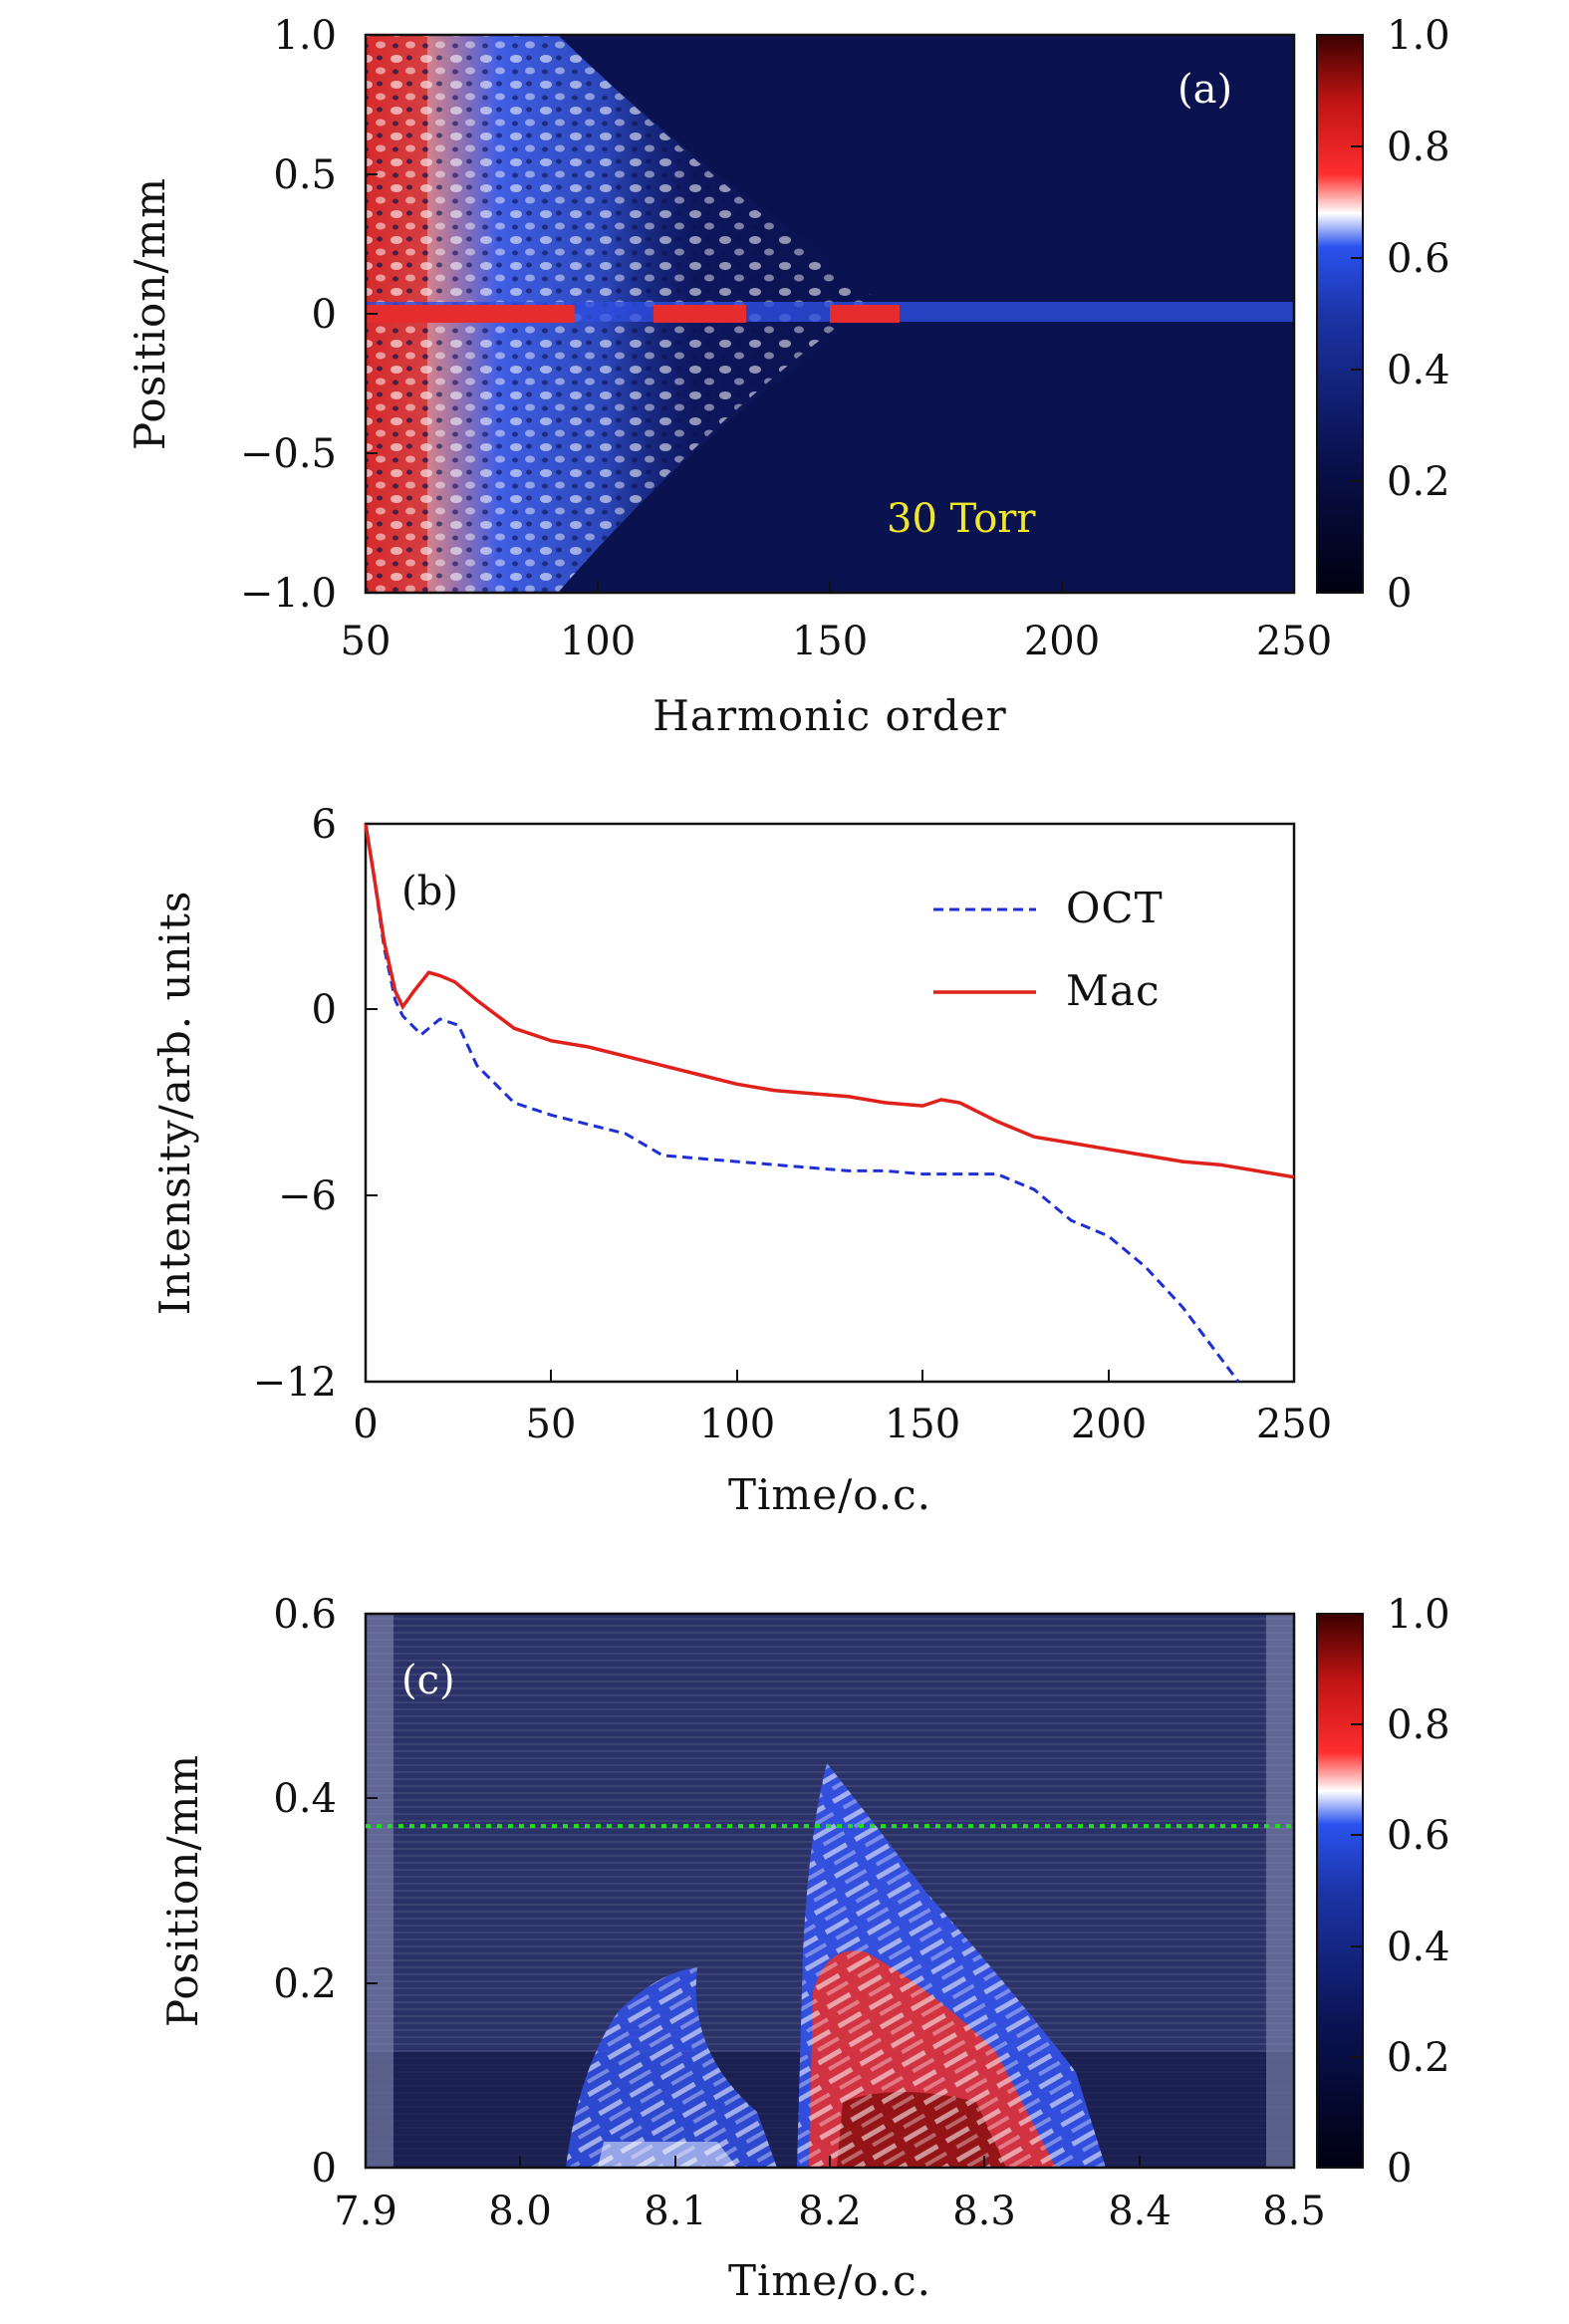  Describe the element at coordinates (830, 1891) in the screenshot. I see `panel-c-heatmap` at that location.